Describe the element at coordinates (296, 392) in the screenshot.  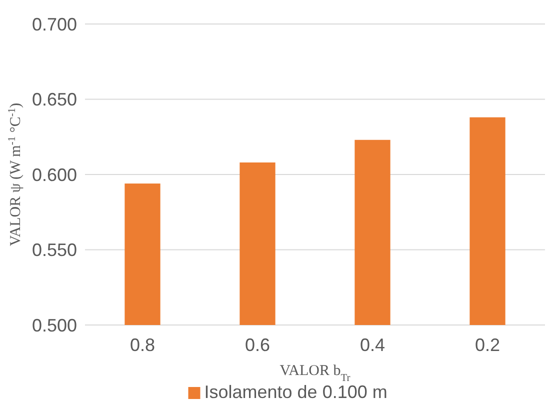
I see `legend-label: Isolamento de 0.100 m` at that location.